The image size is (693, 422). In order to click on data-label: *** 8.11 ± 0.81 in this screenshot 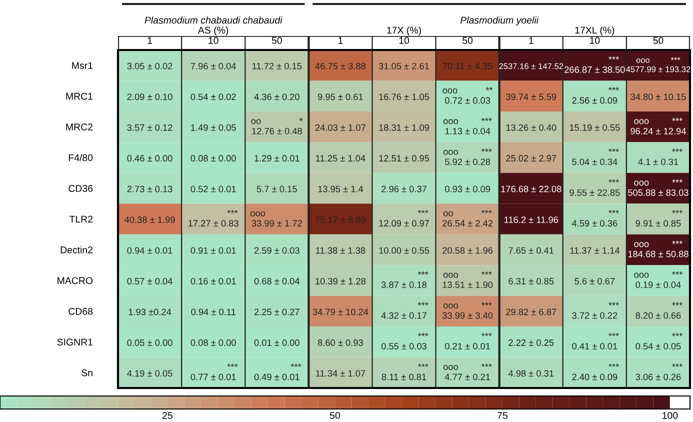, I will do `click(405, 372)`.